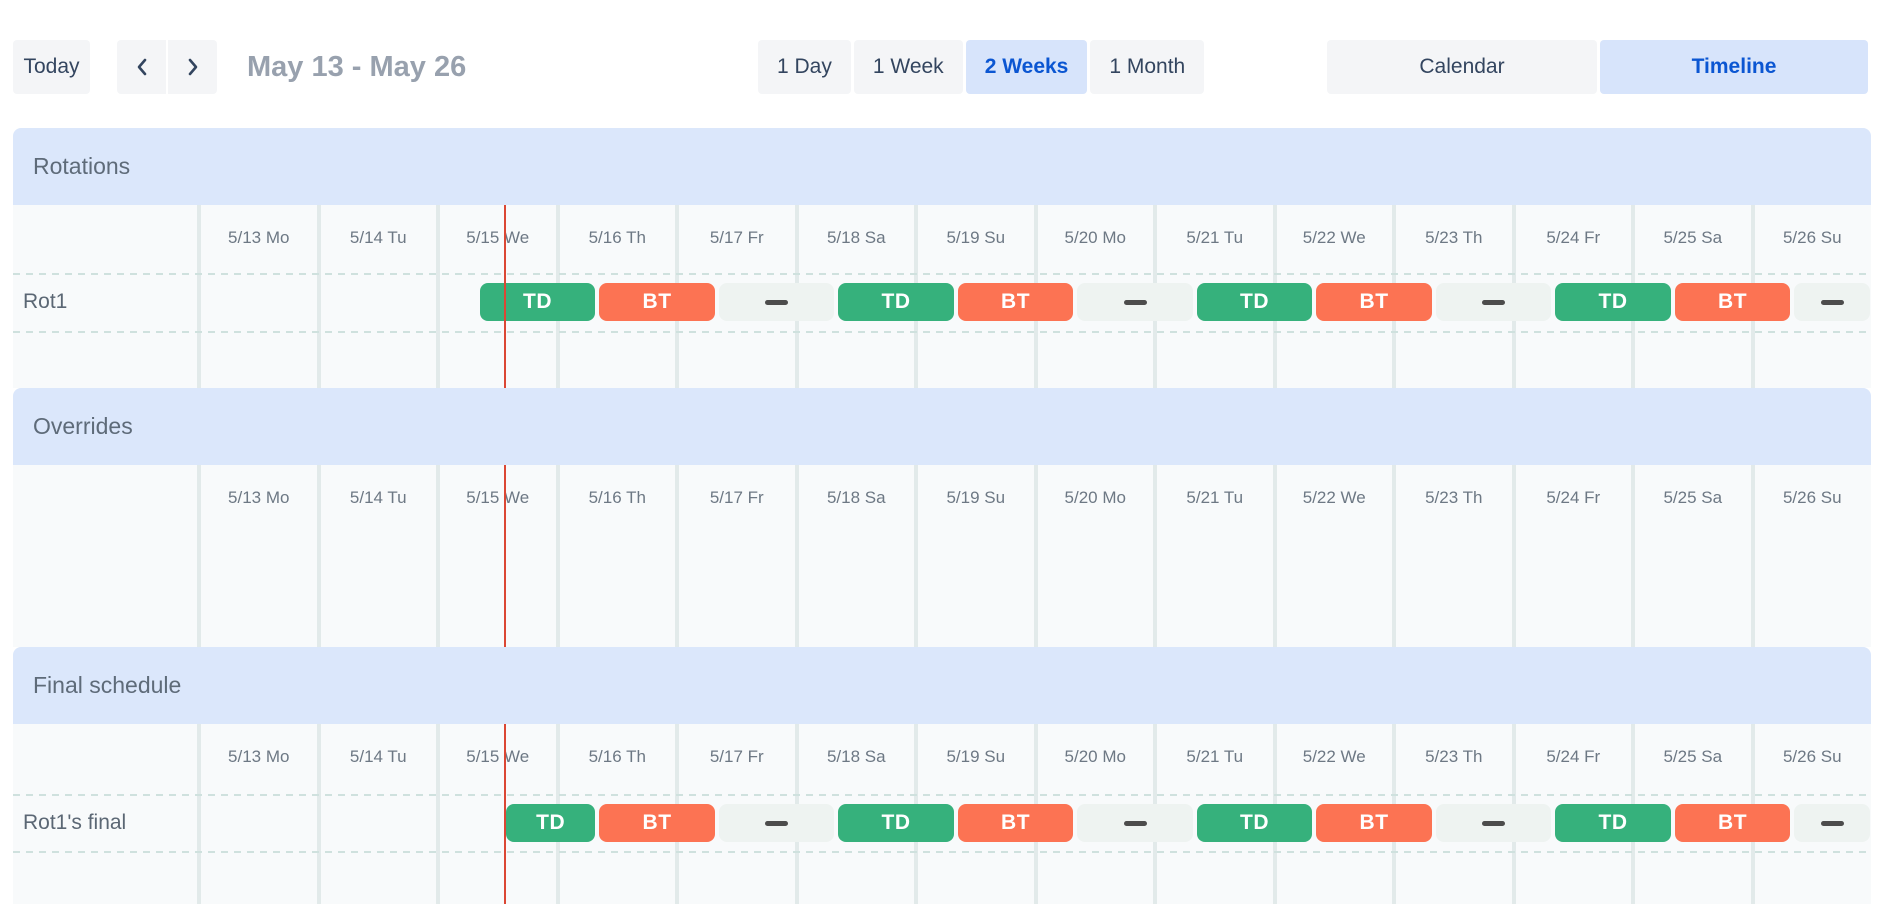 This screenshot has height=914, width=1892. I want to click on date-header-cell: 5/15 We, so click(498, 756).